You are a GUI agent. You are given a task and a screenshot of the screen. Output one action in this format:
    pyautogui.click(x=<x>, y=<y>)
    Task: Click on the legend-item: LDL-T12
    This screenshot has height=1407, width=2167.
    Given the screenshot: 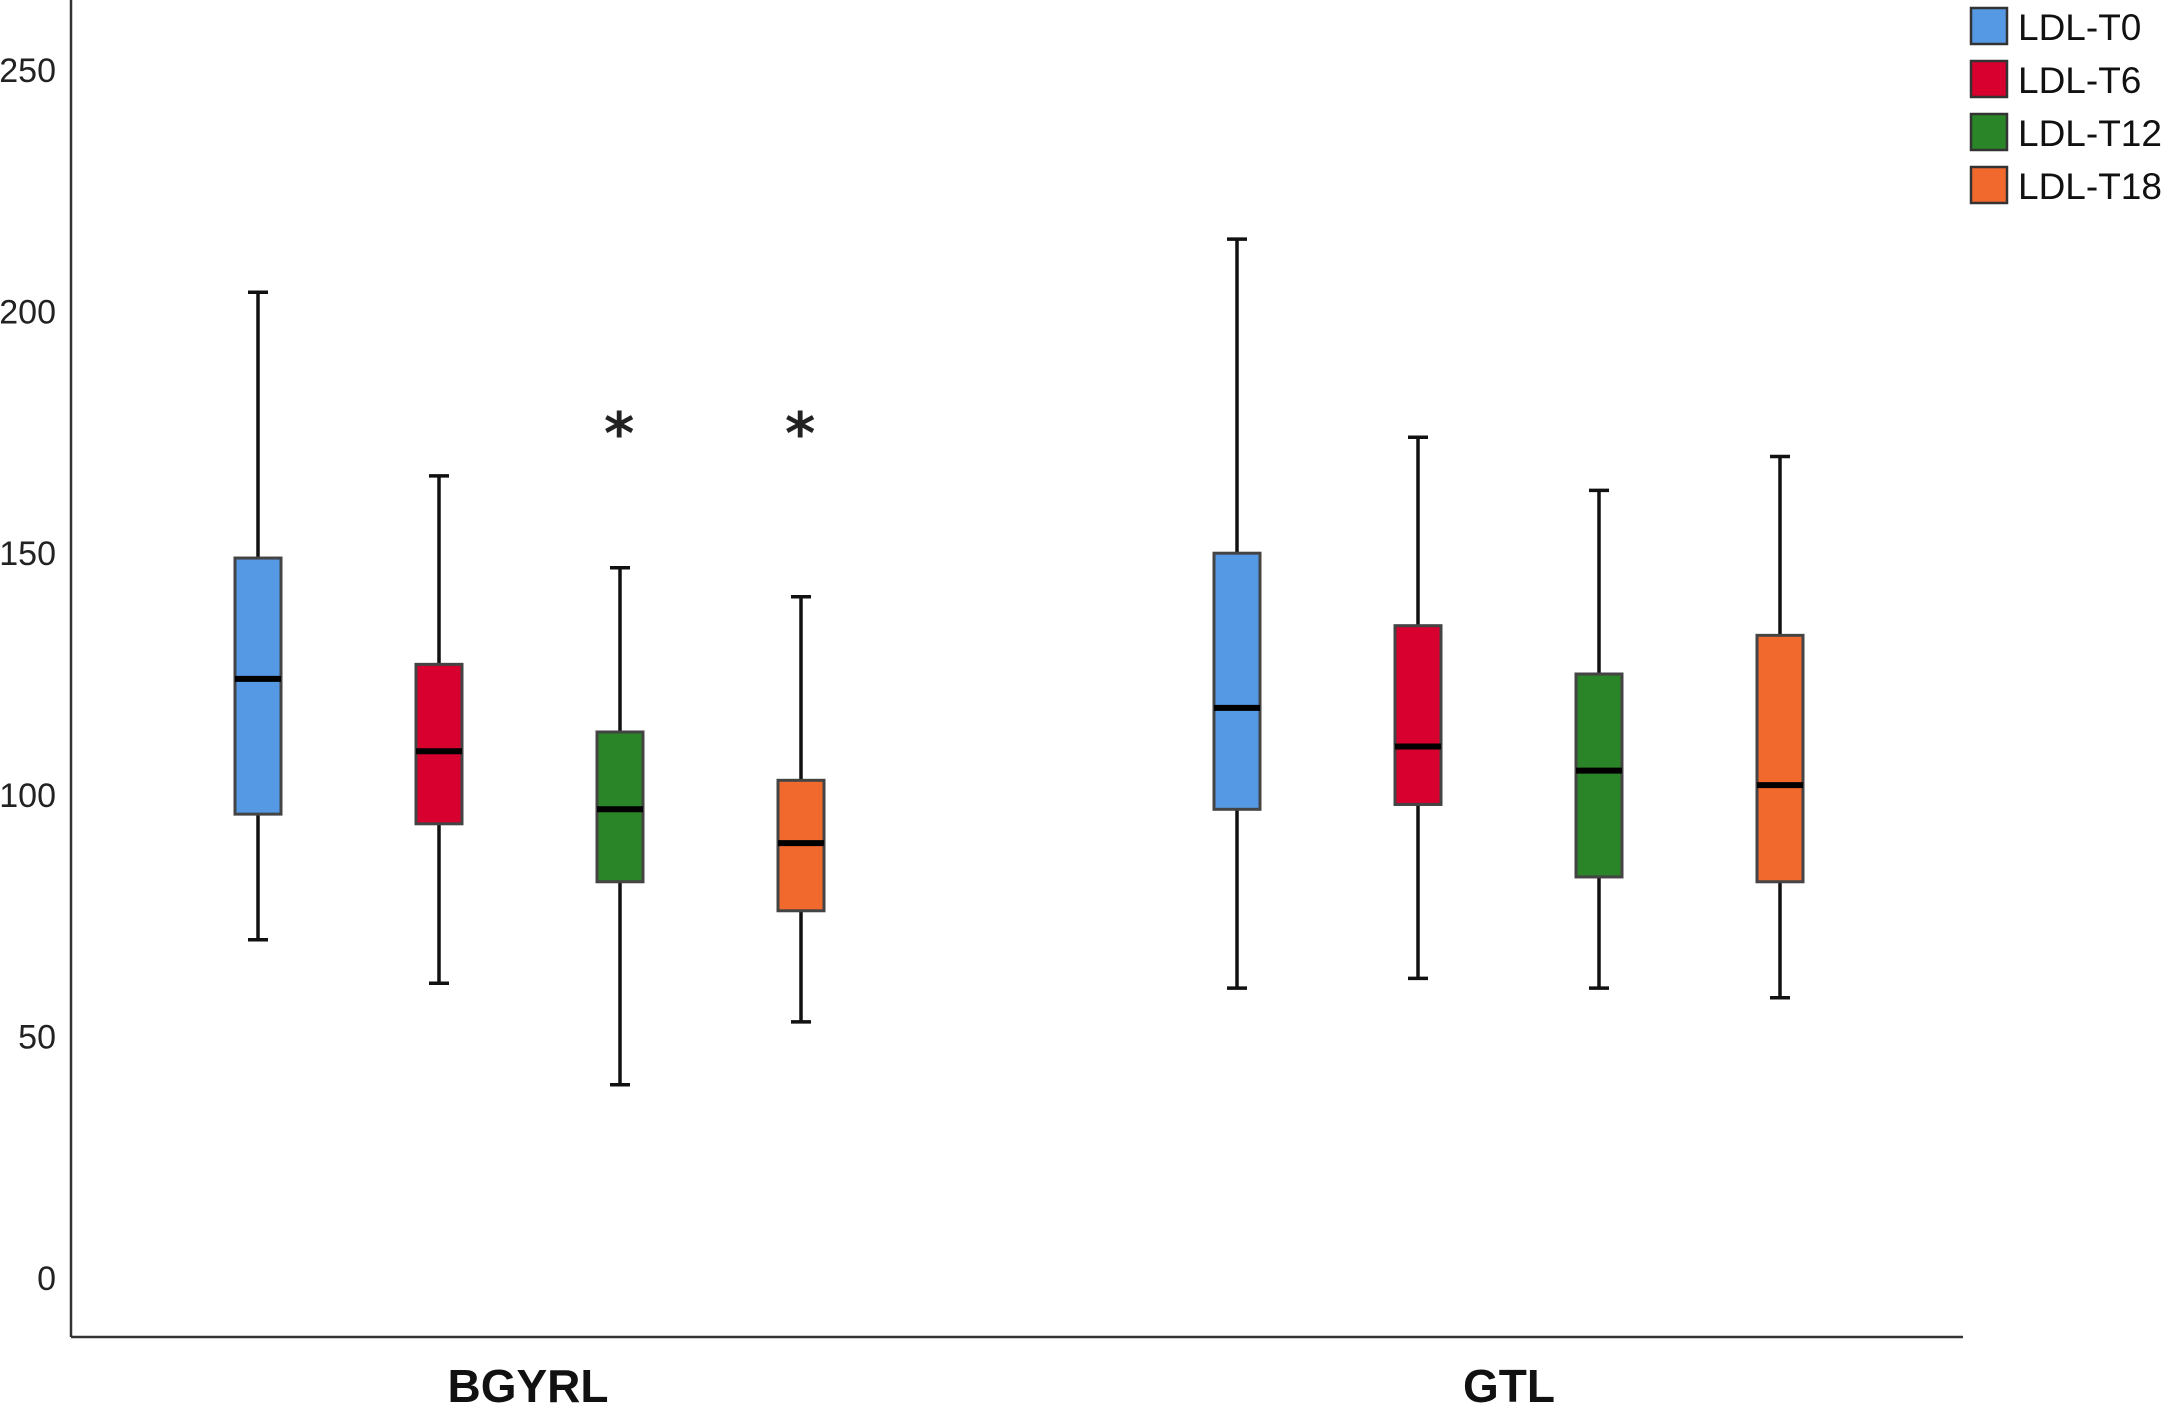 What is the action you would take?
    pyautogui.click(x=2065, y=133)
    